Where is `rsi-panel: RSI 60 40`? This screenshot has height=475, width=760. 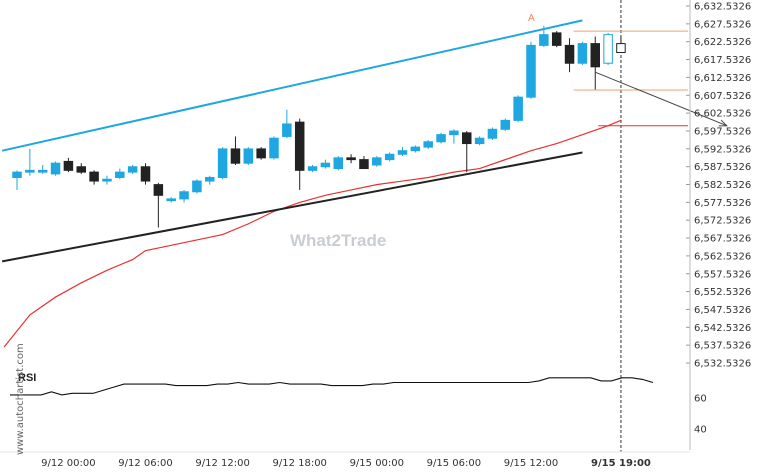 rsi-panel: RSI 60 40 is located at coordinates (358, 404).